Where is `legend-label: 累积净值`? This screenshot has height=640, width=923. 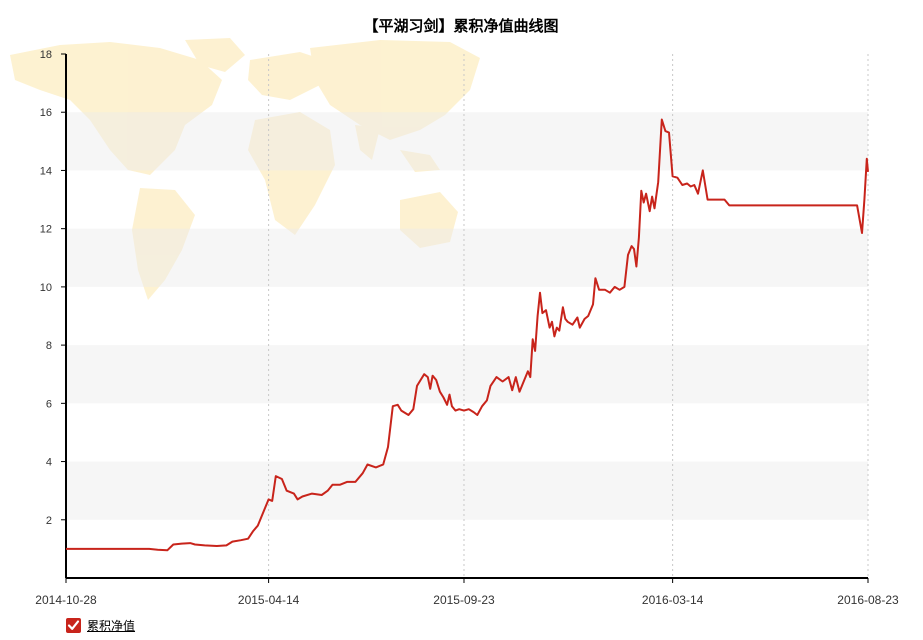
legend-label: 累积净值 is located at coordinates (111, 626).